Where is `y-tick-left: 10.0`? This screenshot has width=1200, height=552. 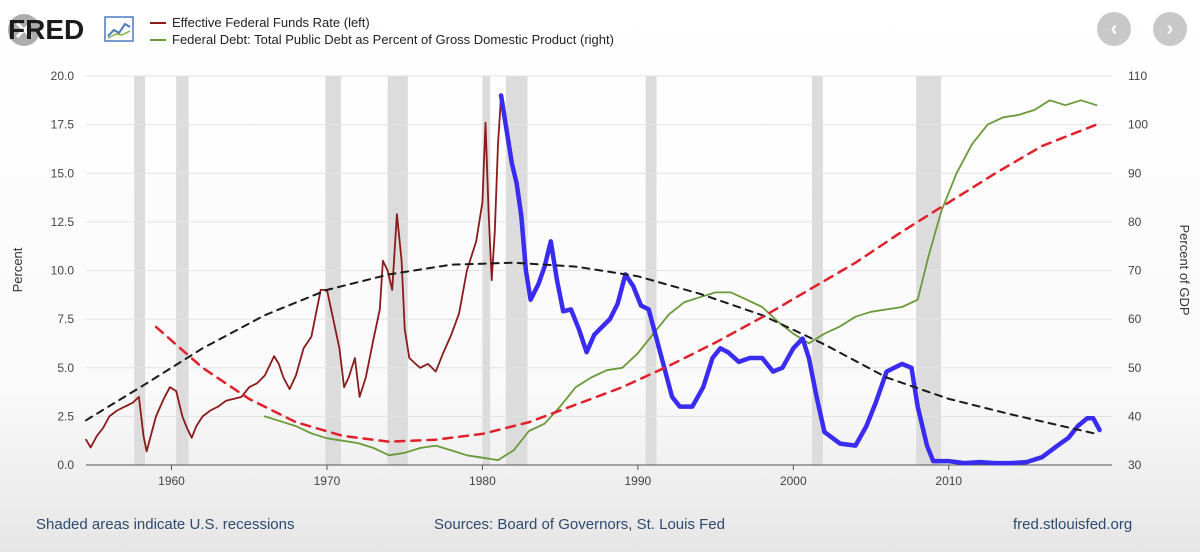 y-tick-left: 10.0 is located at coordinates (63, 271).